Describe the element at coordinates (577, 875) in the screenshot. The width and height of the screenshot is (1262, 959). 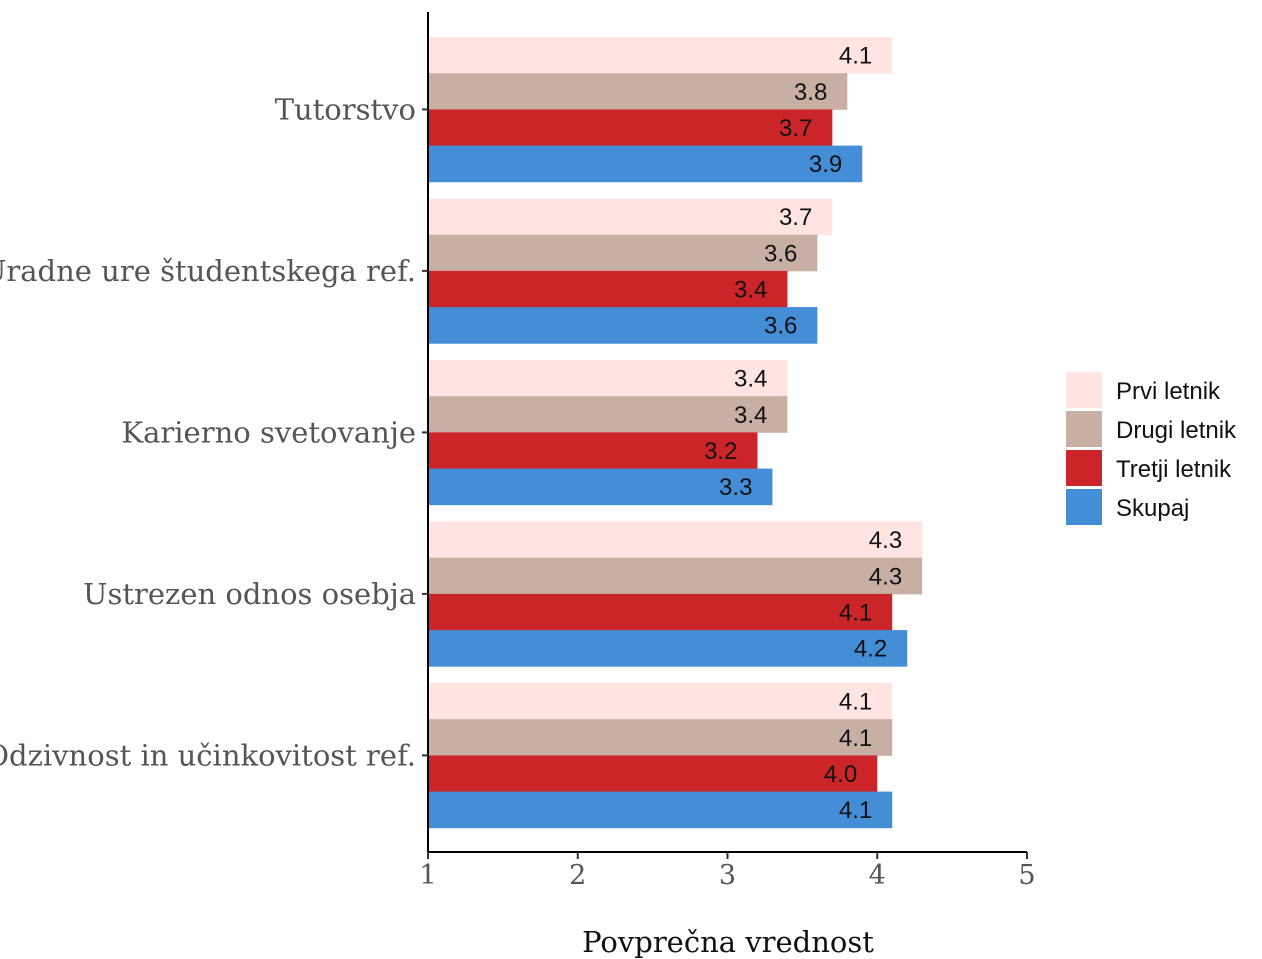
I see `x-tick-label: 2` at that location.